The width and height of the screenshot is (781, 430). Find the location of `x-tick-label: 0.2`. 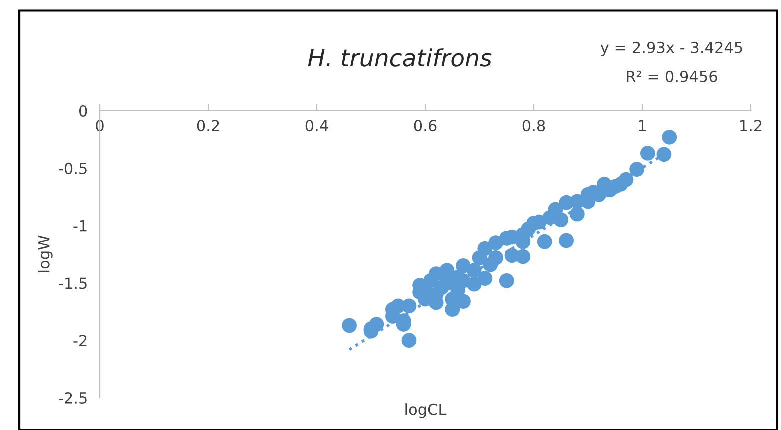

x-tick-label: 0.2 is located at coordinates (208, 126).